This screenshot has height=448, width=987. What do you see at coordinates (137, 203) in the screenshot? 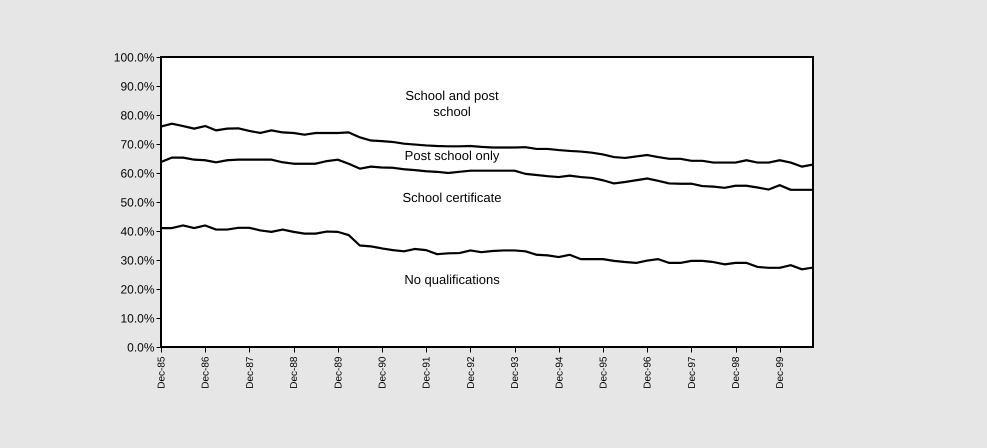
I see `y-tick-label: 50.0%` at bounding box center [137, 203].